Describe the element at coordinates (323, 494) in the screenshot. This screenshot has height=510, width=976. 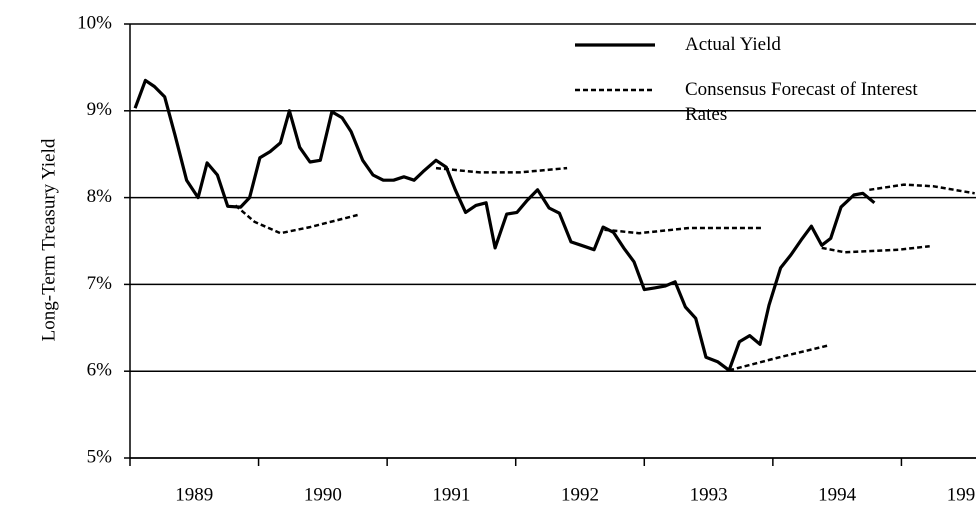
I see `x-tick-label: 1990` at that location.